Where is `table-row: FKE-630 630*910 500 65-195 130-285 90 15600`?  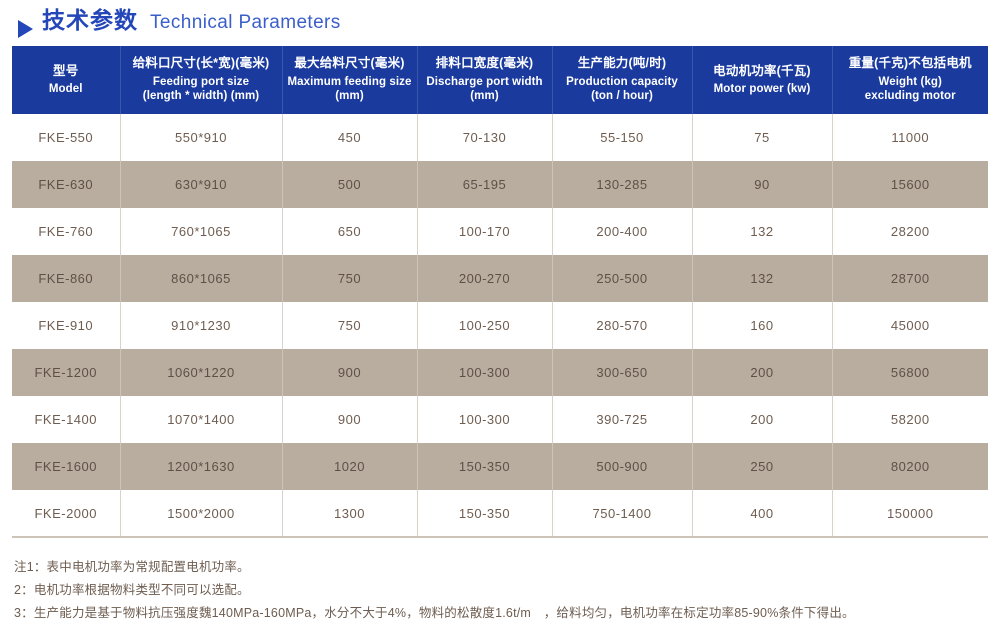 table-row: FKE-630 630*910 500 65-195 130-285 90 15600 is located at coordinates (500, 184).